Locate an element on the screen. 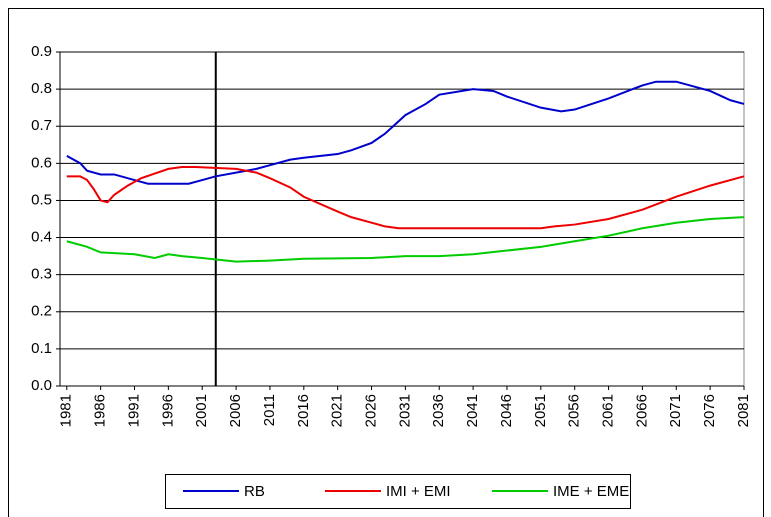 The width and height of the screenshot is (771, 517). x-tick-label: 2071 is located at coordinates (675, 410).